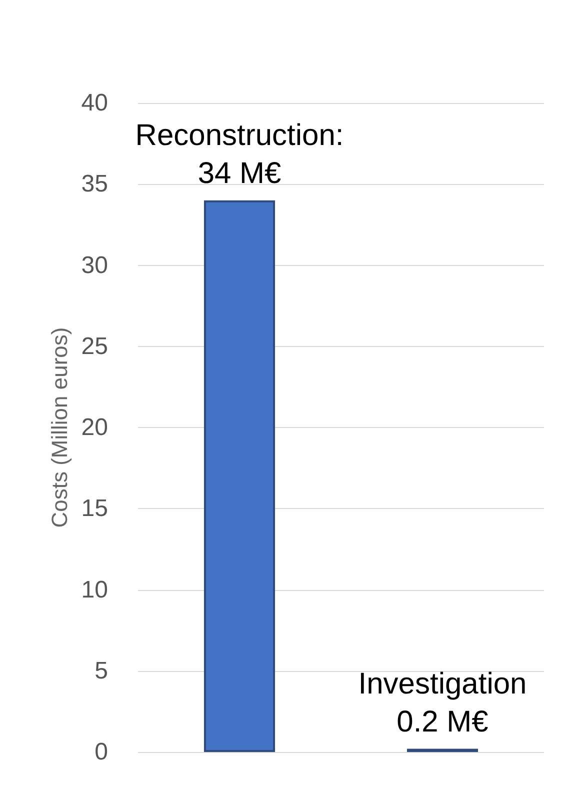 Image resolution: width=572 pixels, height=785 pixels. I want to click on y-tick-label: 0, so click(101, 752).